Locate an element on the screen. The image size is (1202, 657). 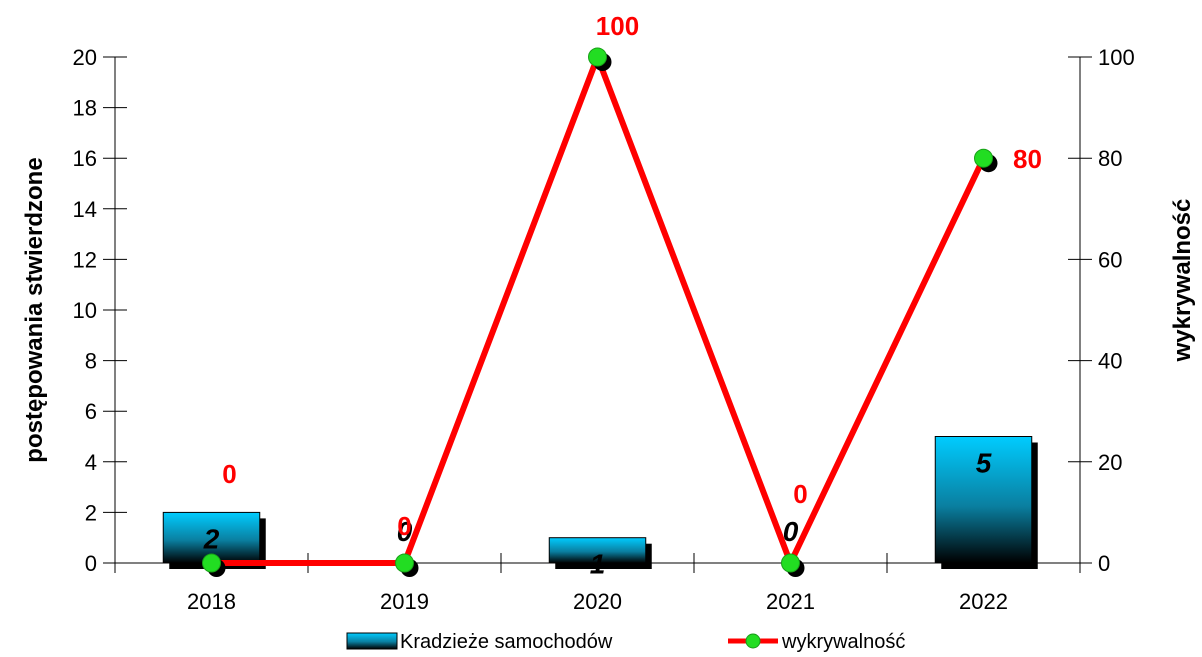
y-tick-label-left: 16 is located at coordinates (85, 158).